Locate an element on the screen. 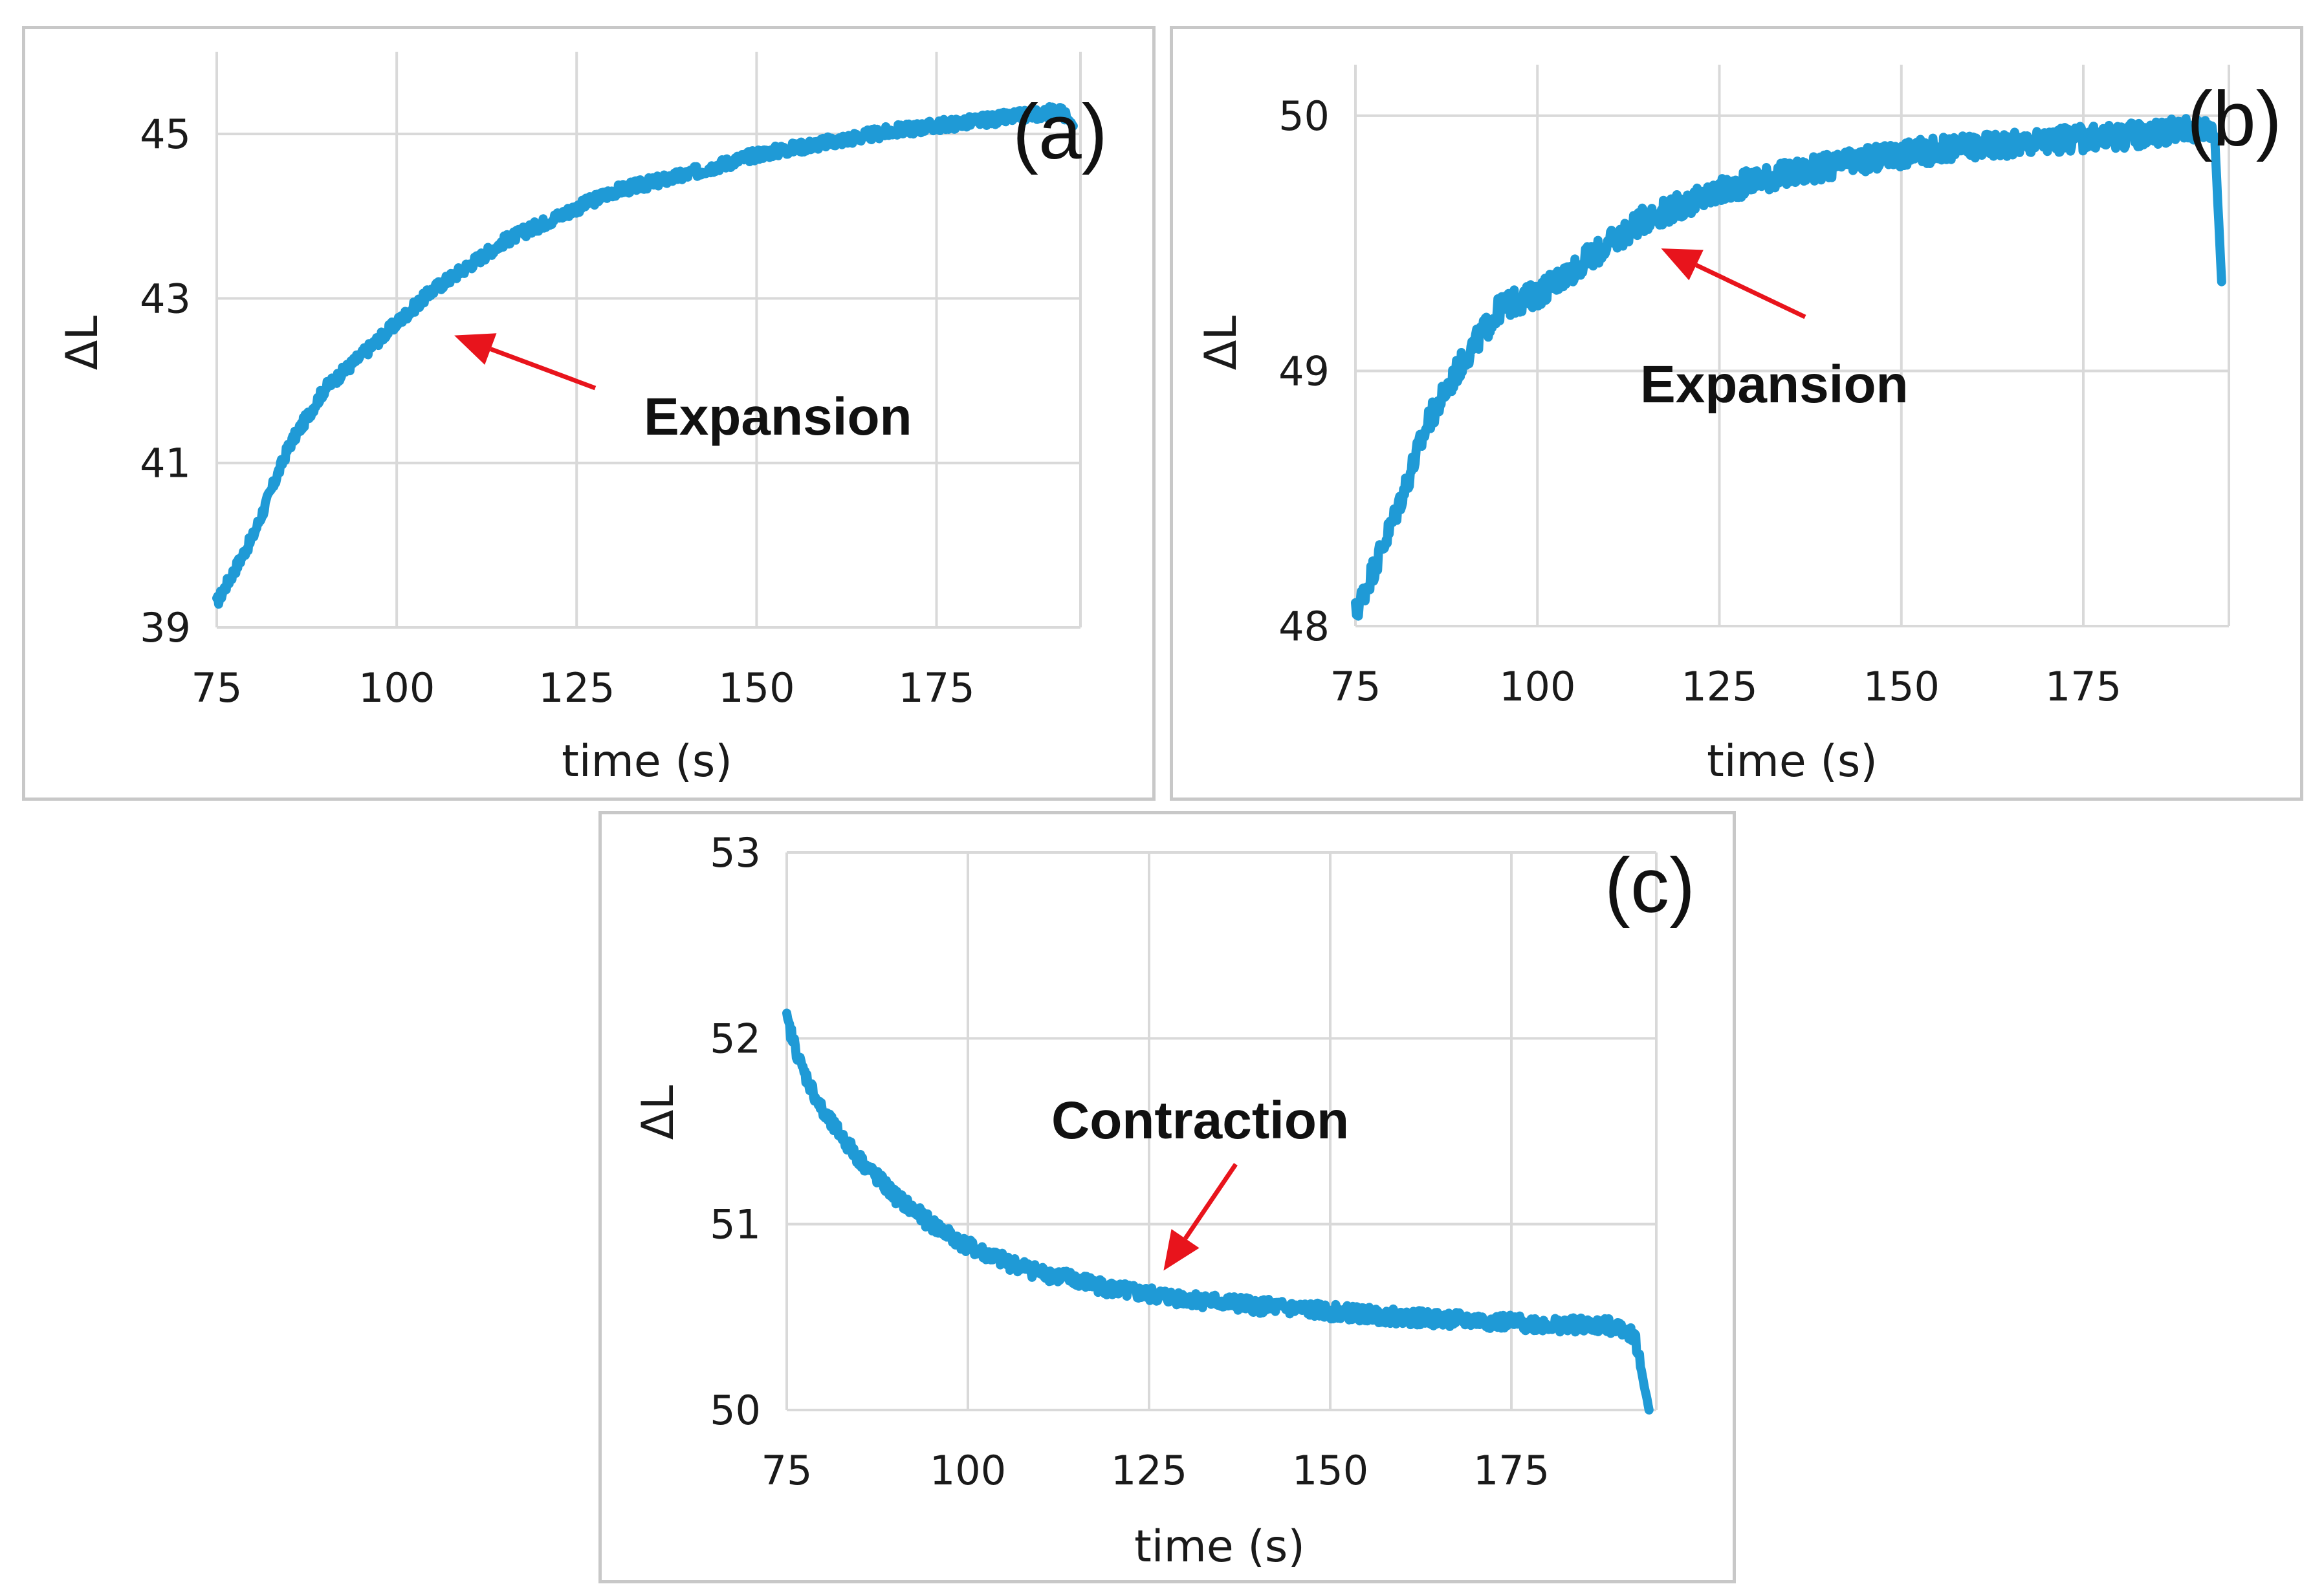 This screenshot has height=1595, width=2324. y-tick-label: 39 is located at coordinates (166, 627).